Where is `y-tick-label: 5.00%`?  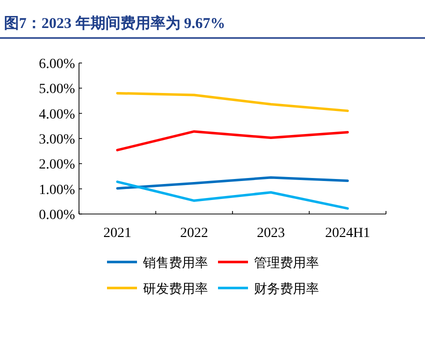
y-tick-label: 5.00% is located at coordinates (57, 90).